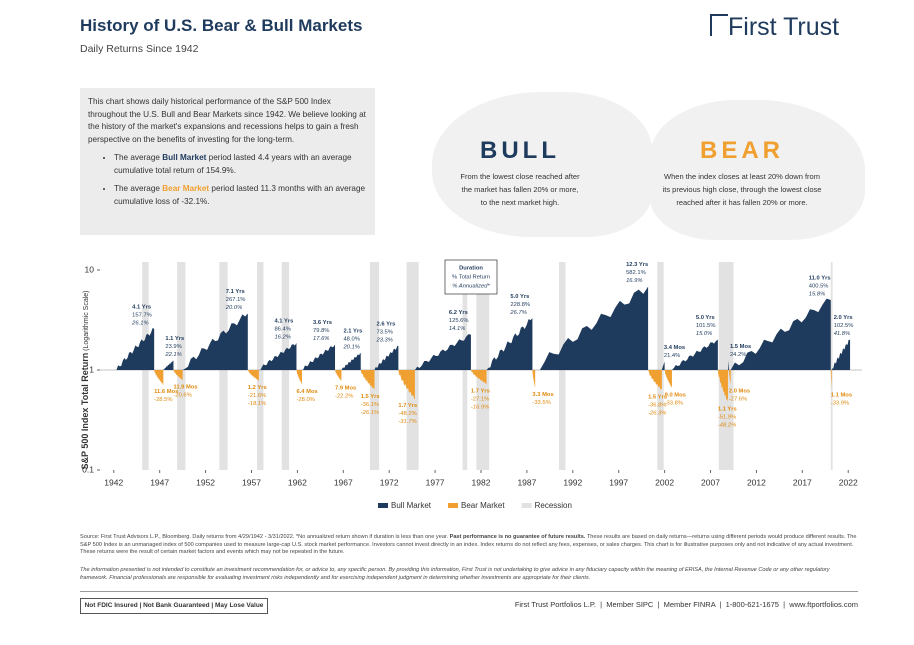  What do you see at coordinates (221, 25) in the screenshot?
I see `page-title: History of U.S. Bear & Bull Markets` at bounding box center [221, 25].